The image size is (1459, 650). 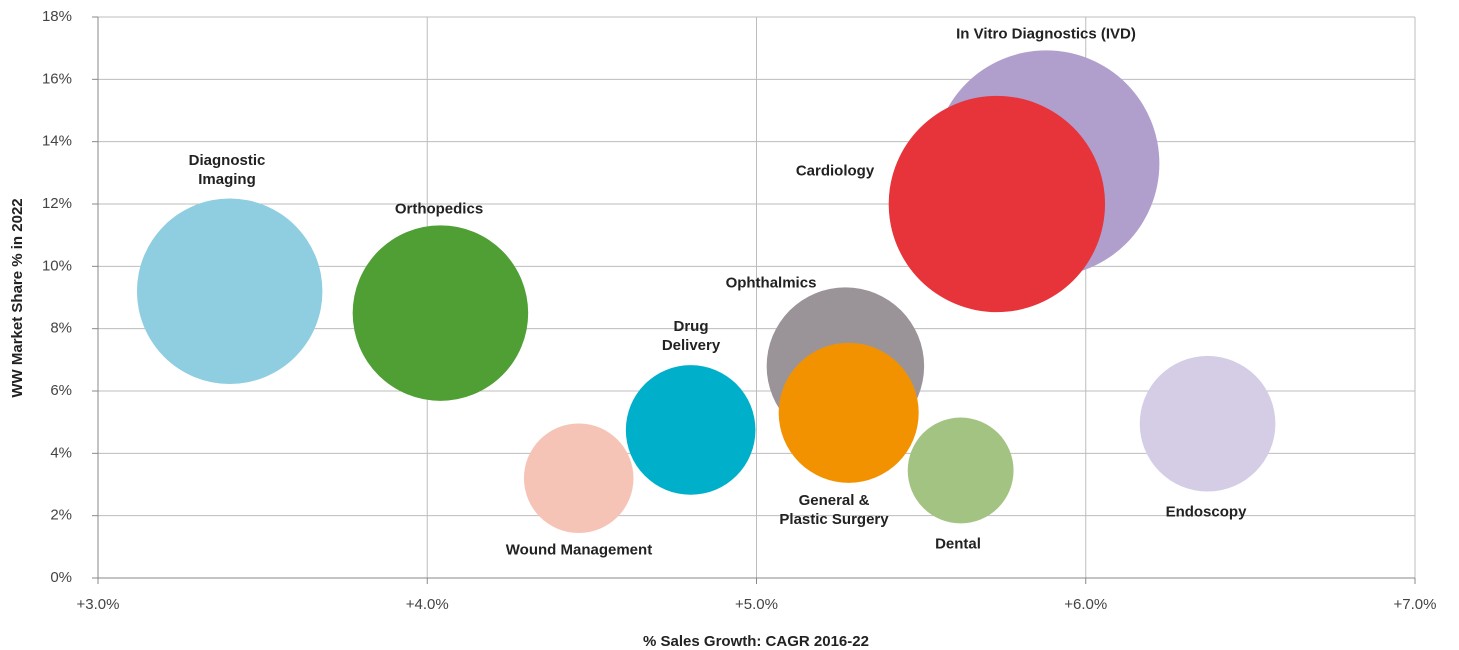 I want to click on x-axis-title: % Sales Growth: CAGR 2016-22, so click(x=756, y=641).